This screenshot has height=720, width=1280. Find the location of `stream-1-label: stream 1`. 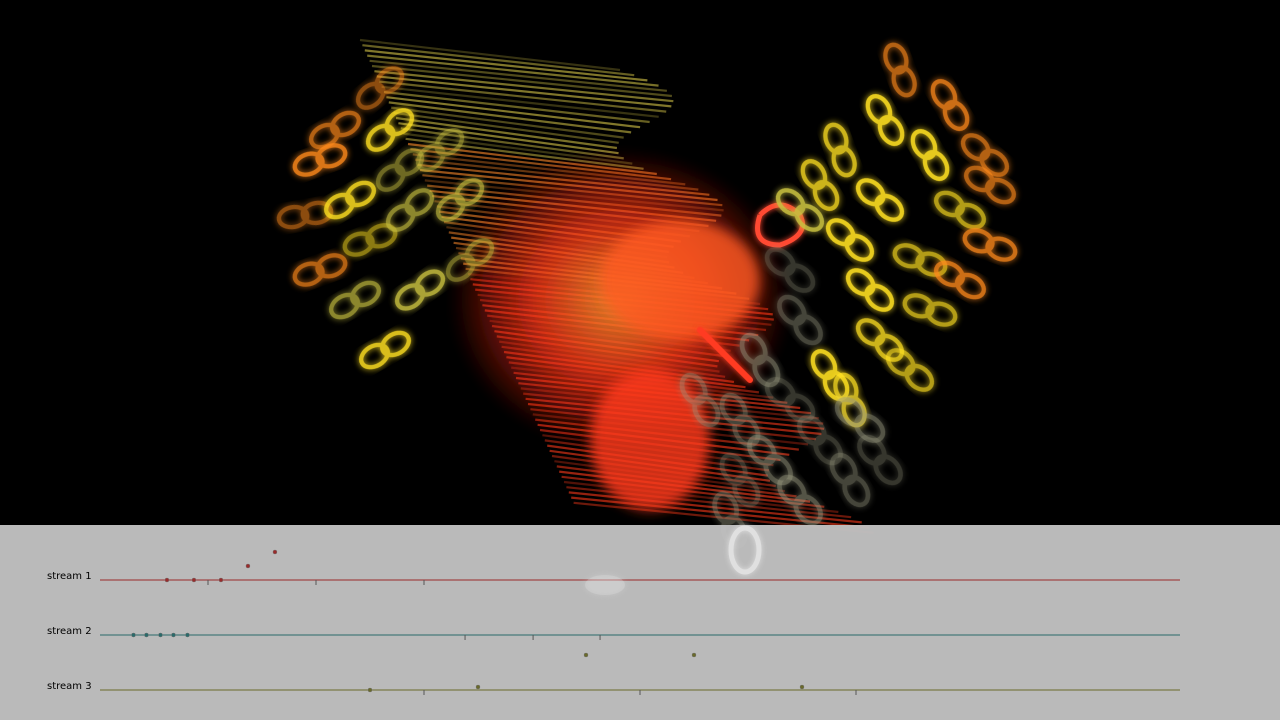

stream-1-label: stream 1 is located at coordinates (69, 576).